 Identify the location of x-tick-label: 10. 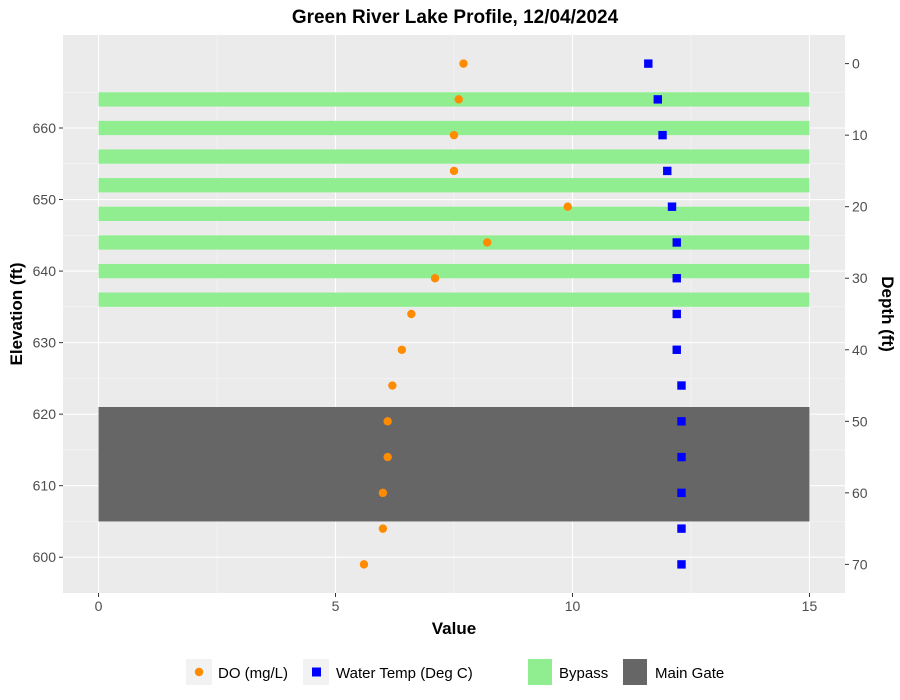
(573, 606).